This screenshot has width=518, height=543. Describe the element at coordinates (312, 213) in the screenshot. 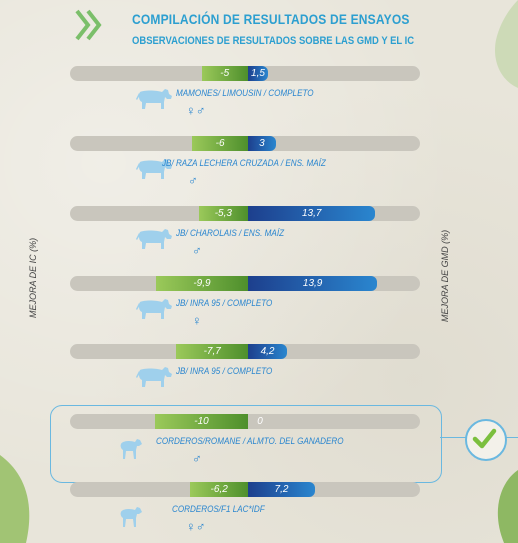

I see `gmd-bar: 13,7` at that location.